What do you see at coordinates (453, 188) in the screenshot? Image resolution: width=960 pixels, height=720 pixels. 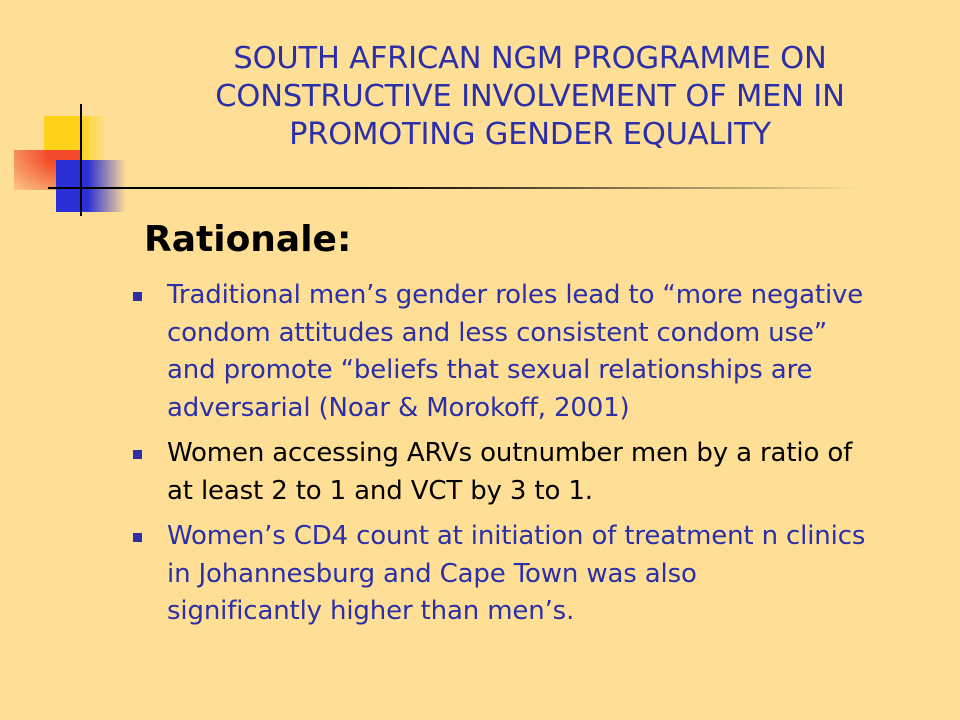 I see `title-underline-rule` at bounding box center [453, 188].